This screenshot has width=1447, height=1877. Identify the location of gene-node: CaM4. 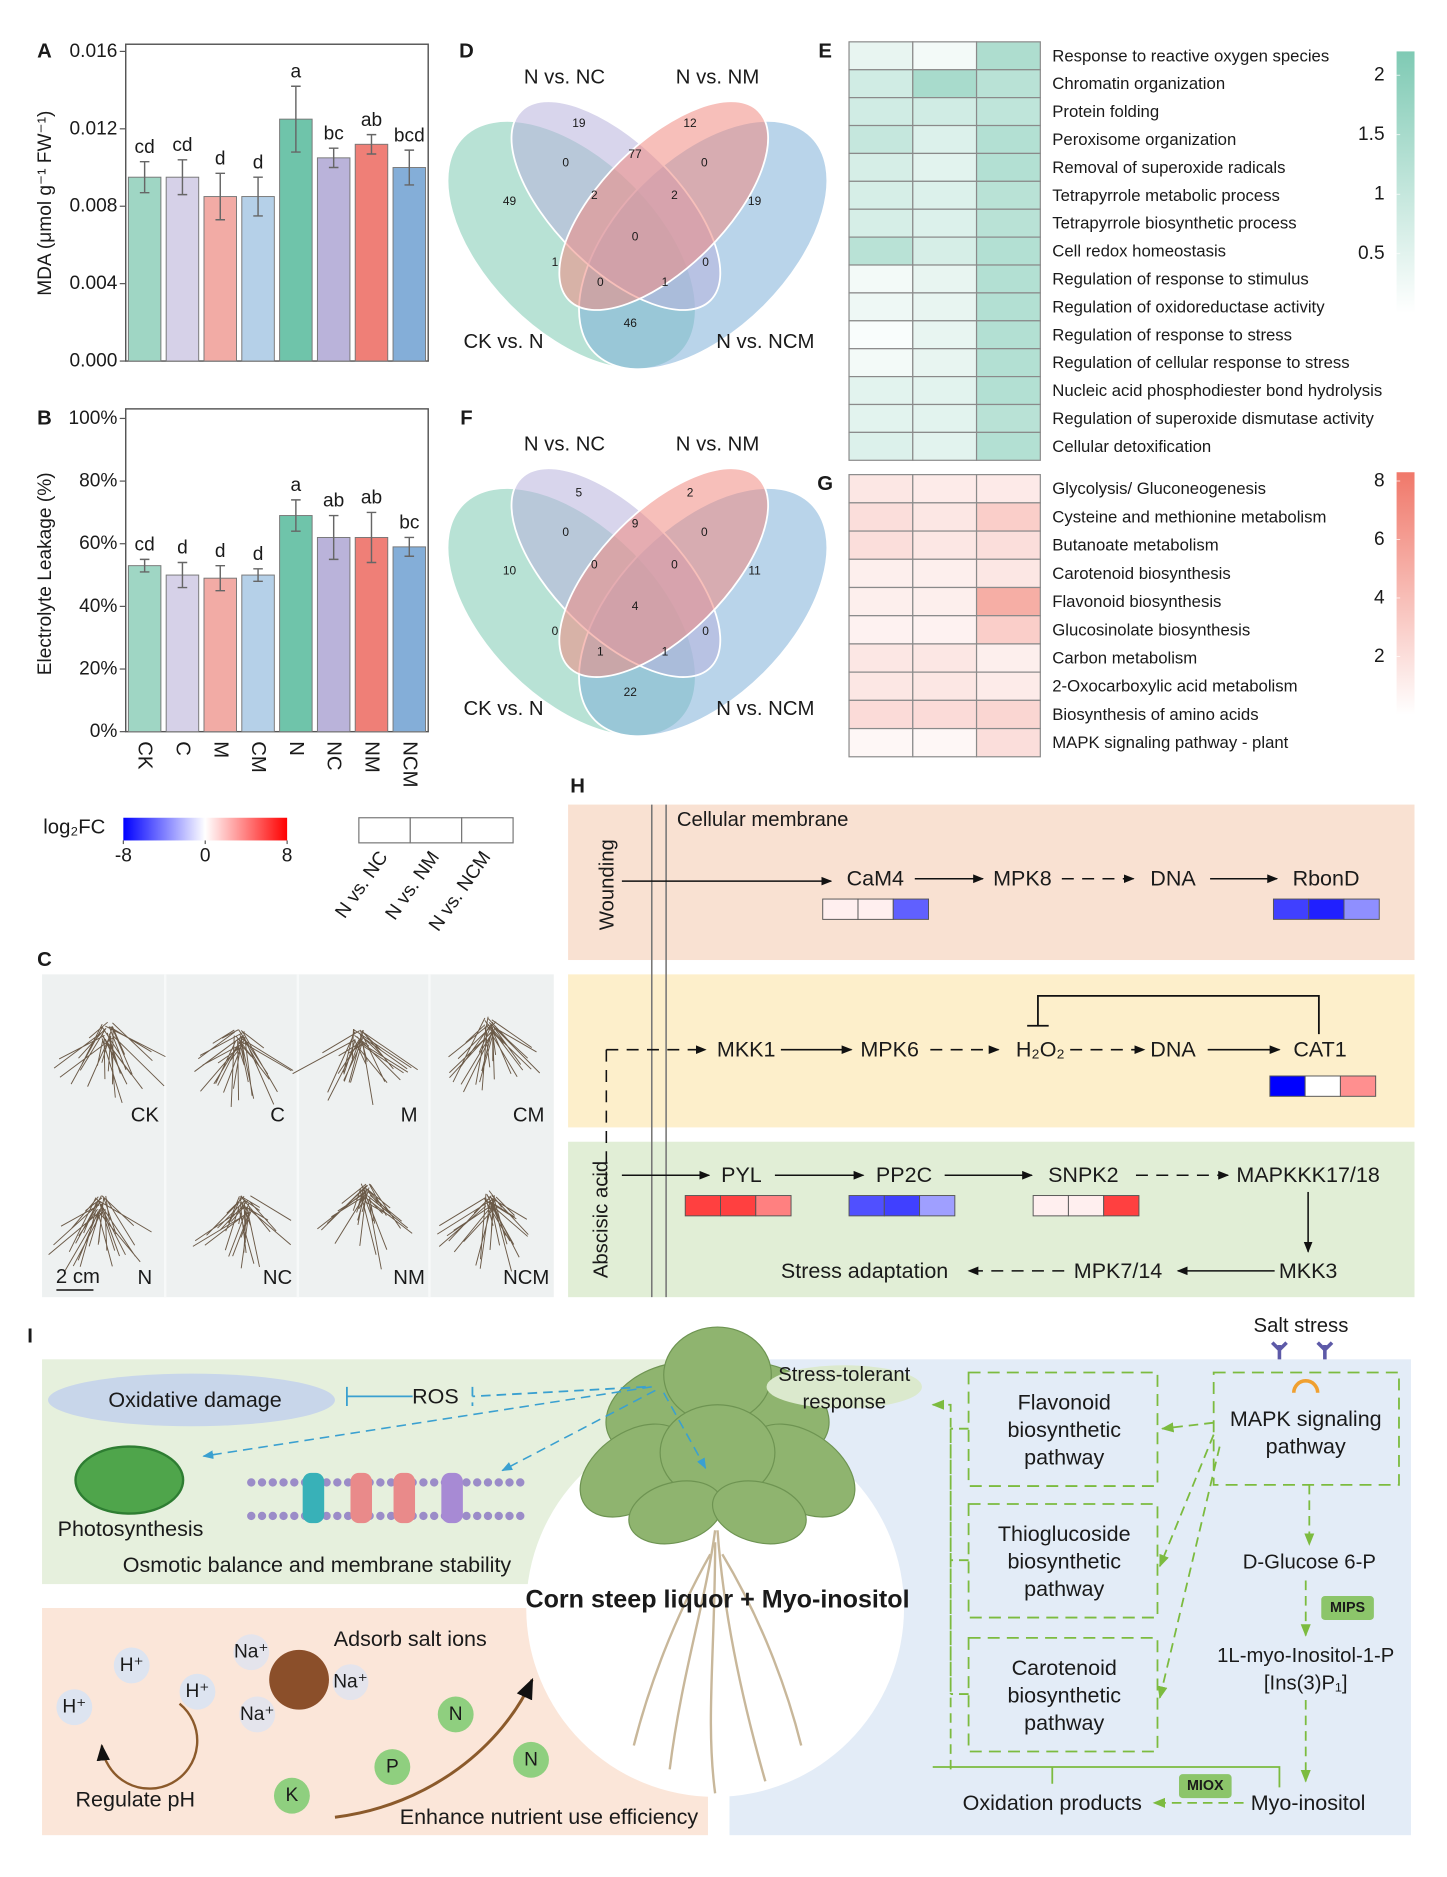
(875, 879).